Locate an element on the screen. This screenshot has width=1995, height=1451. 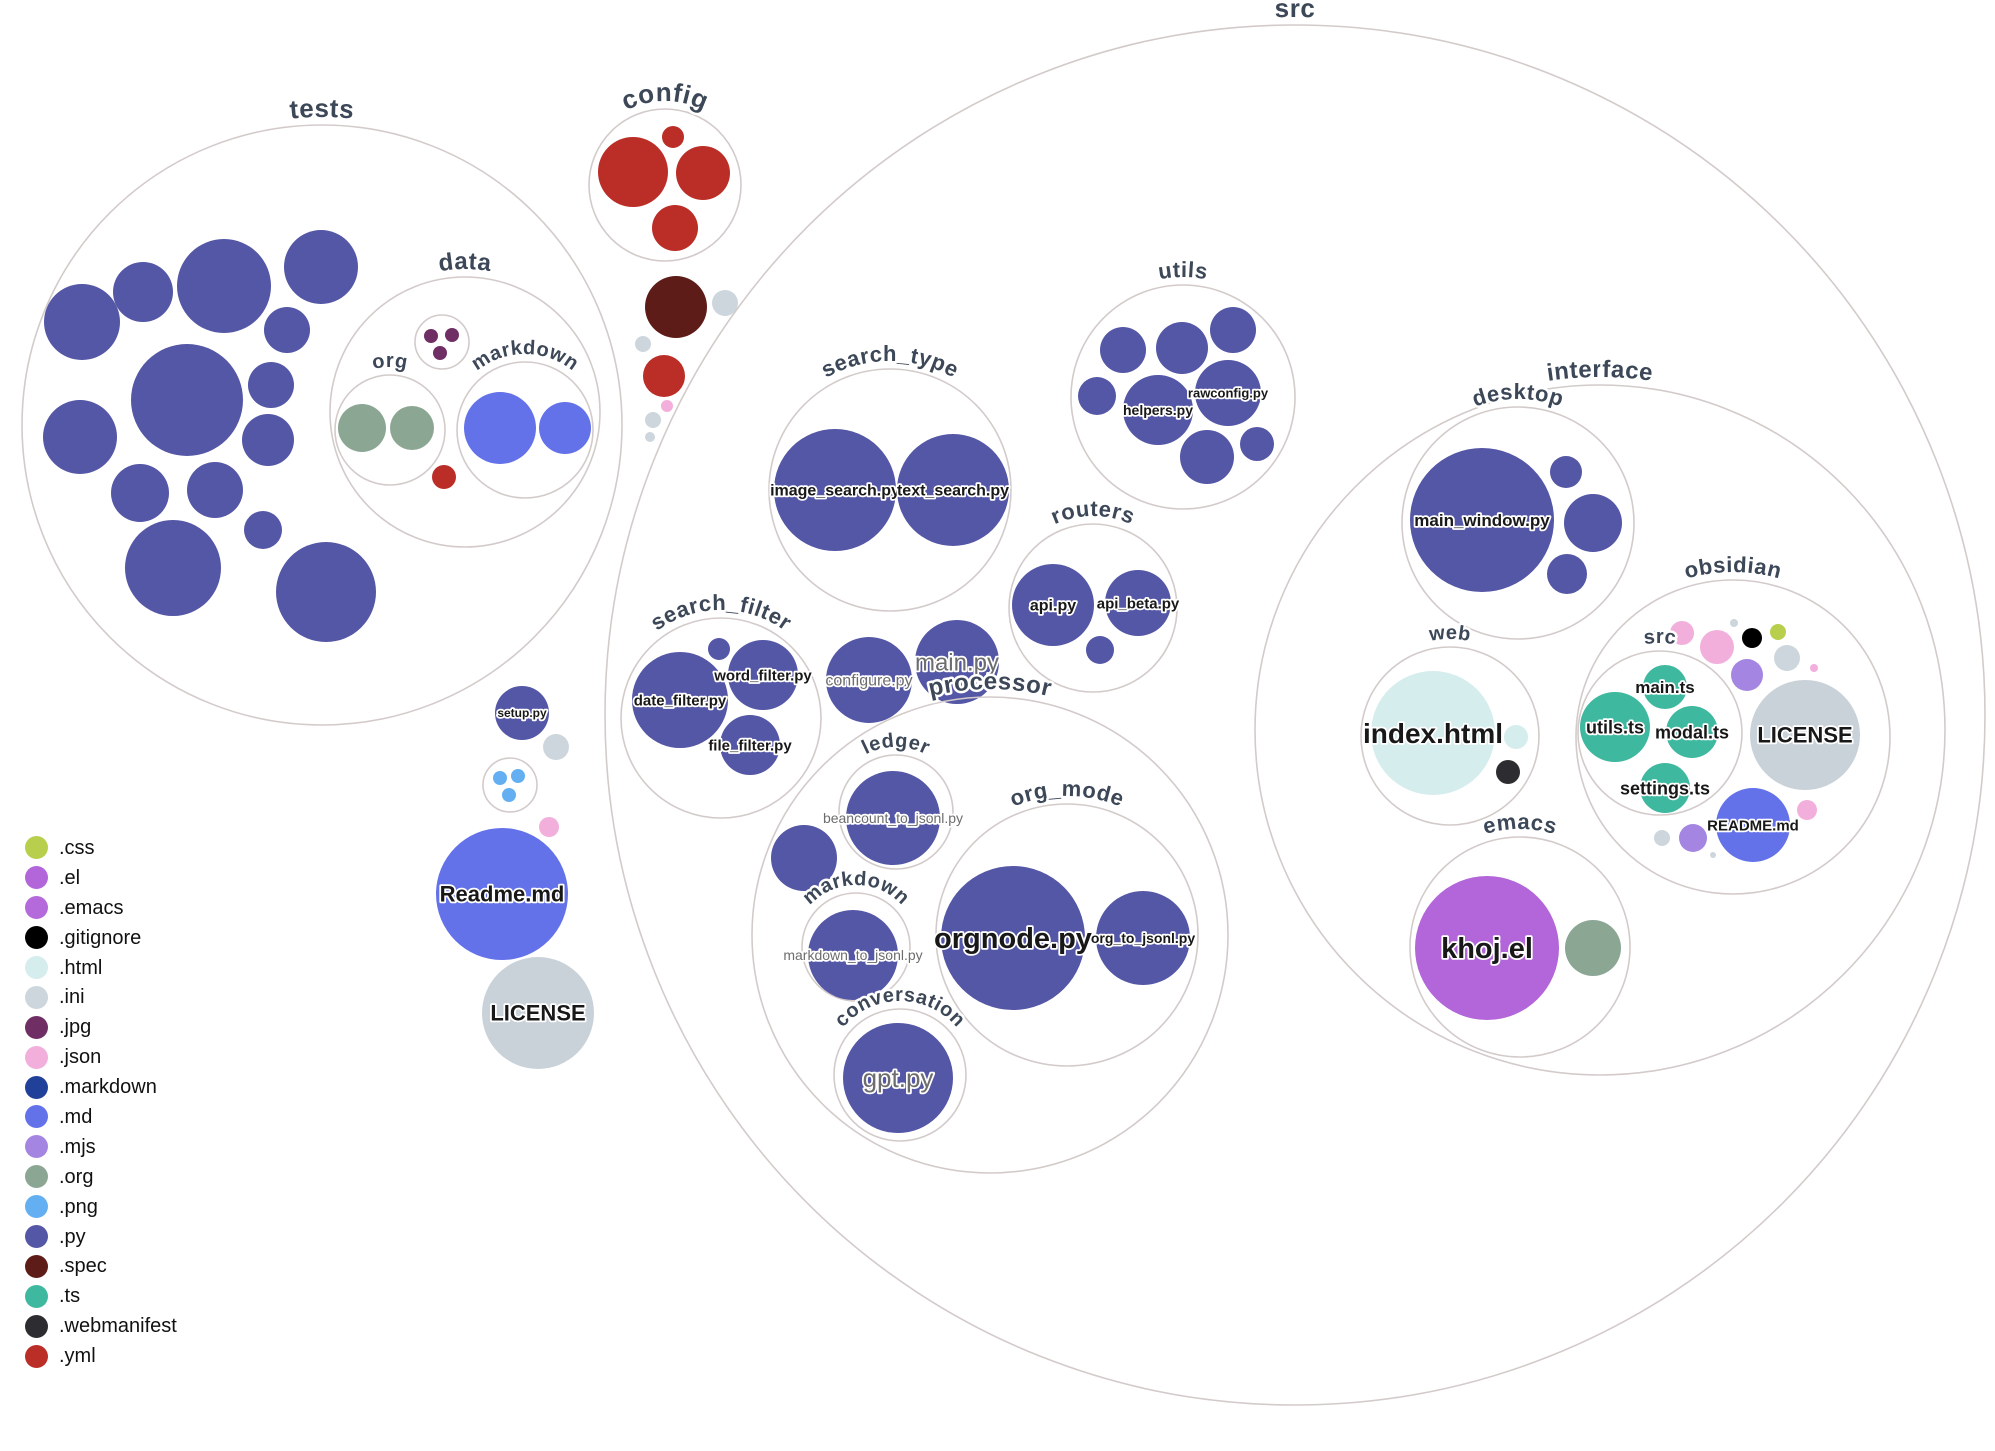
legend-label-md: .md is located at coordinates (76, 1116).